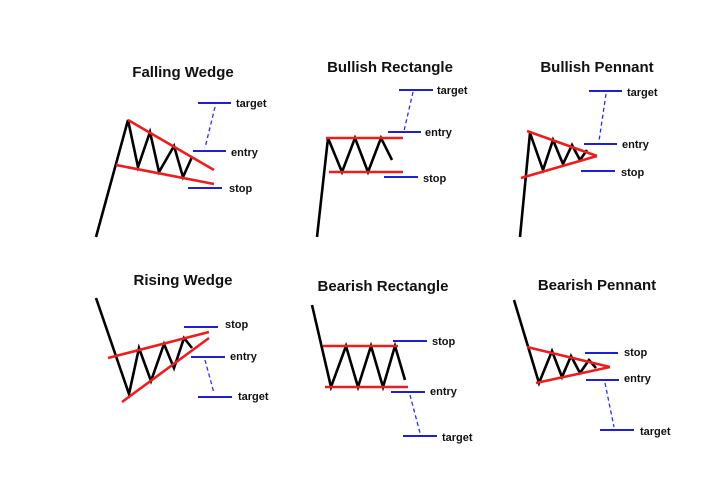 The width and height of the screenshot is (712, 488). I want to click on bearish-rectangle-title: Bearish Rectangle, so click(383, 286).